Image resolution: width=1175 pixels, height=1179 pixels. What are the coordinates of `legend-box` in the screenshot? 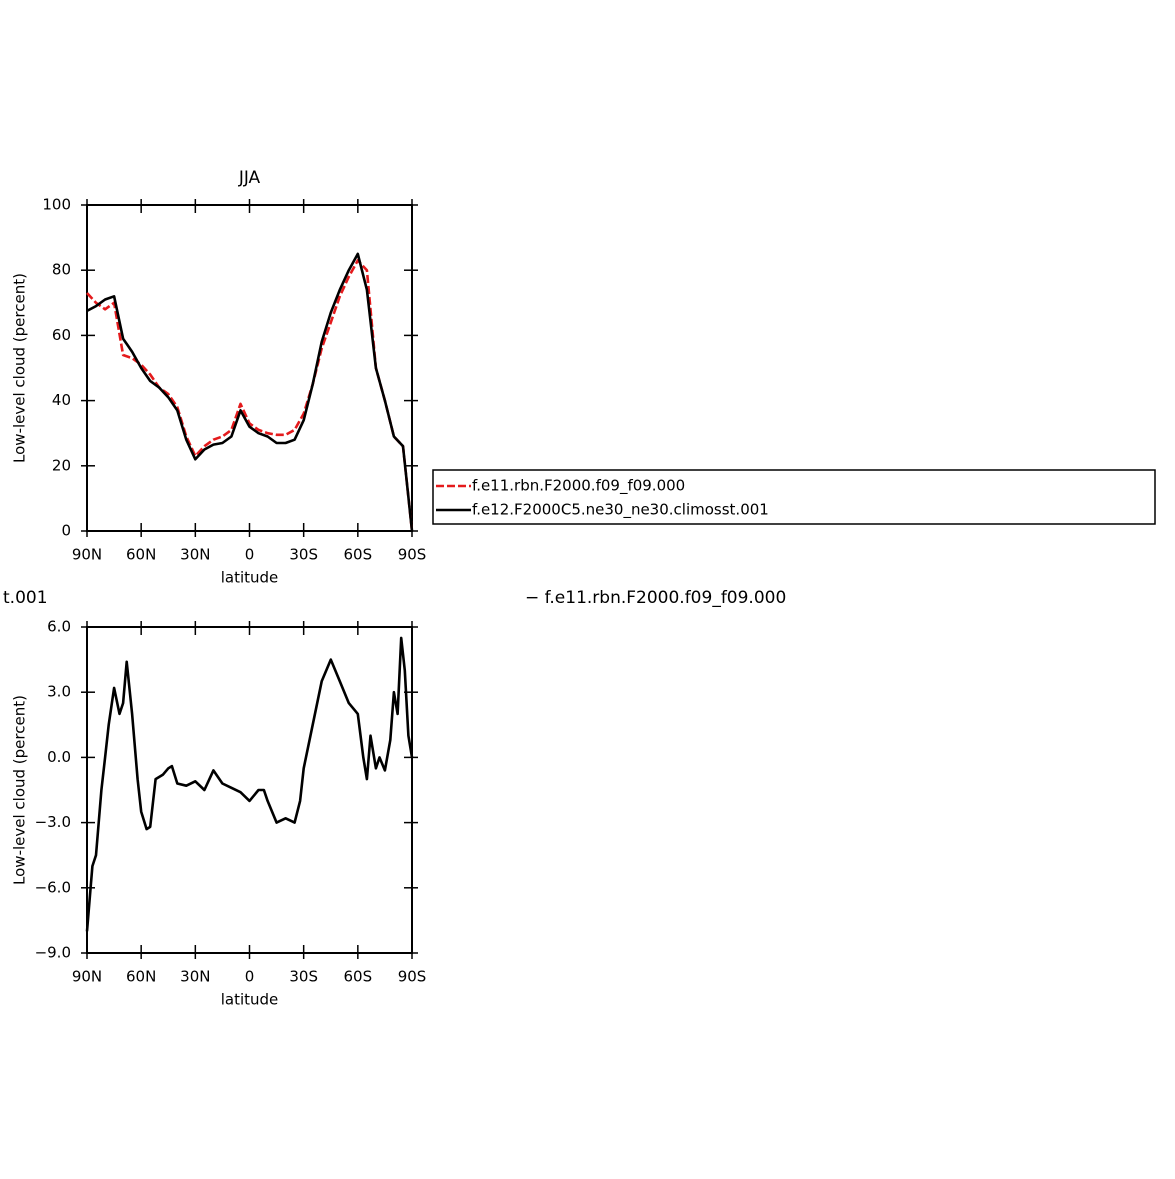 It's located at (794, 497).